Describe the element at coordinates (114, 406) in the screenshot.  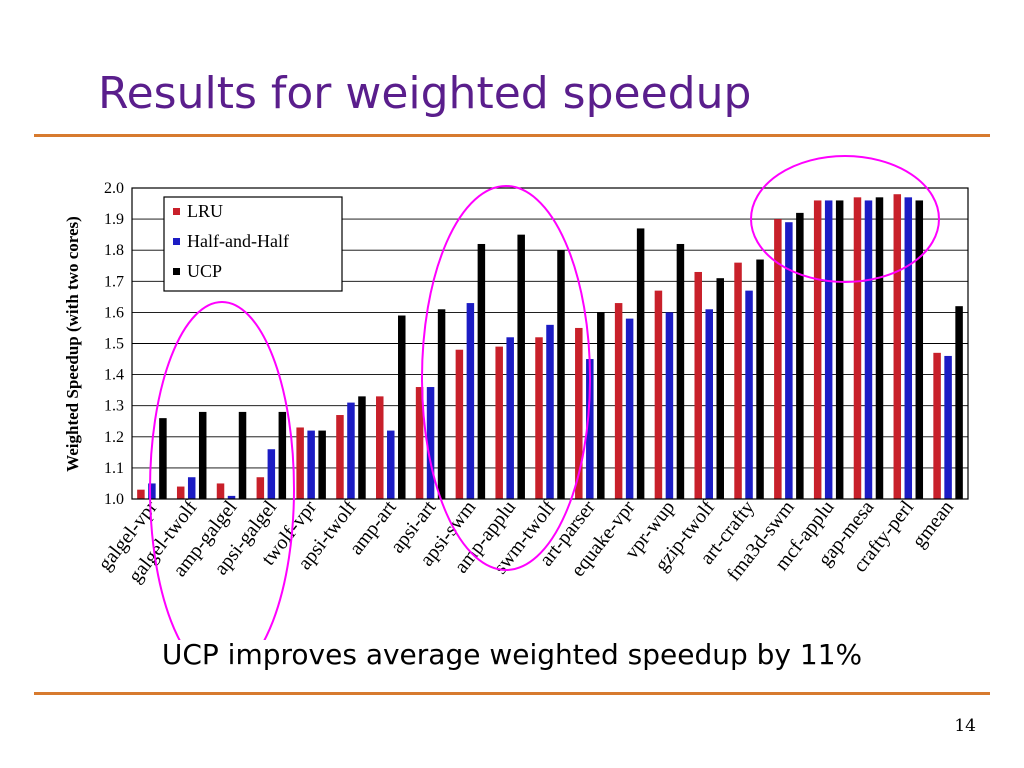
I see `y-tick-label: 1.3` at that location.